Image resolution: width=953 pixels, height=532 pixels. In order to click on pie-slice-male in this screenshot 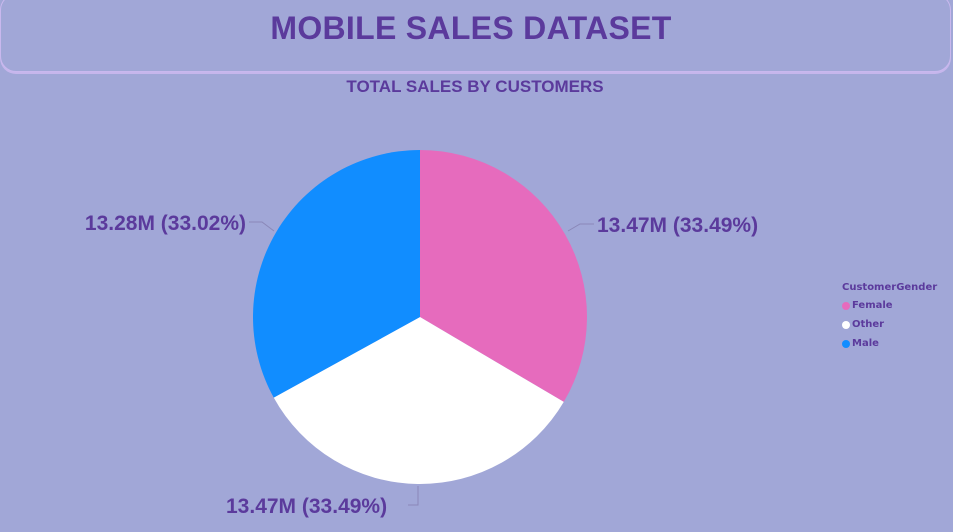, I will do `click(336, 274)`.